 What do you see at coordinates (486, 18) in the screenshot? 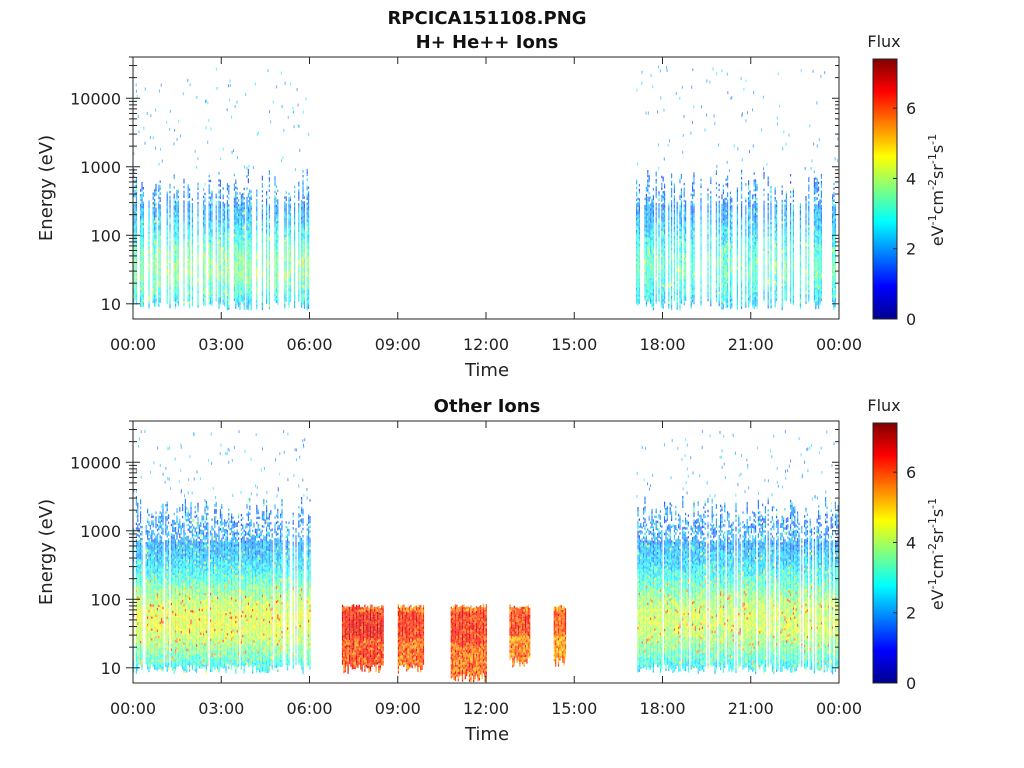
I see `figure-title: RPCICA151108.PNG` at bounding box center [486, 18].